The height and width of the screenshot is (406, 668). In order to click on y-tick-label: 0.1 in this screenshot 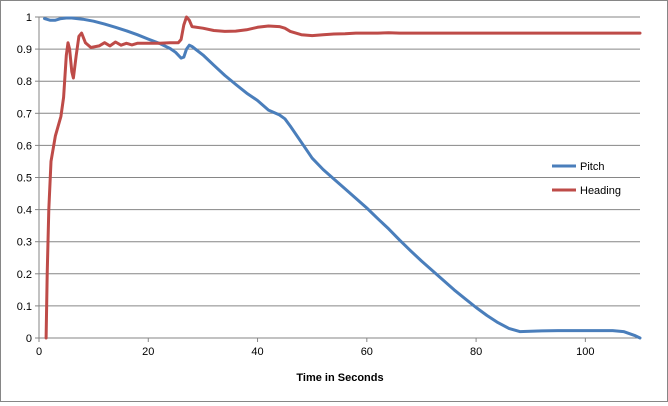, I will do `click(24, 307)`.